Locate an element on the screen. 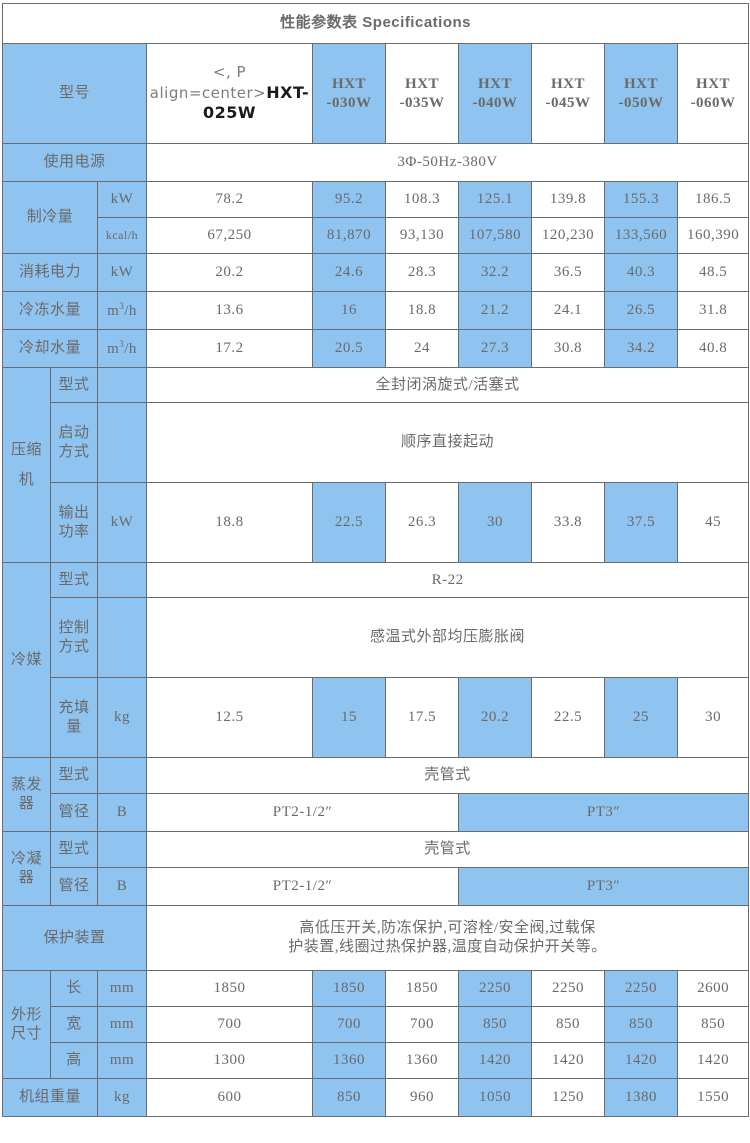 This screenshot has height=1143, width=750. protection-label: 保护装置 is located at coordinates (74, 938).